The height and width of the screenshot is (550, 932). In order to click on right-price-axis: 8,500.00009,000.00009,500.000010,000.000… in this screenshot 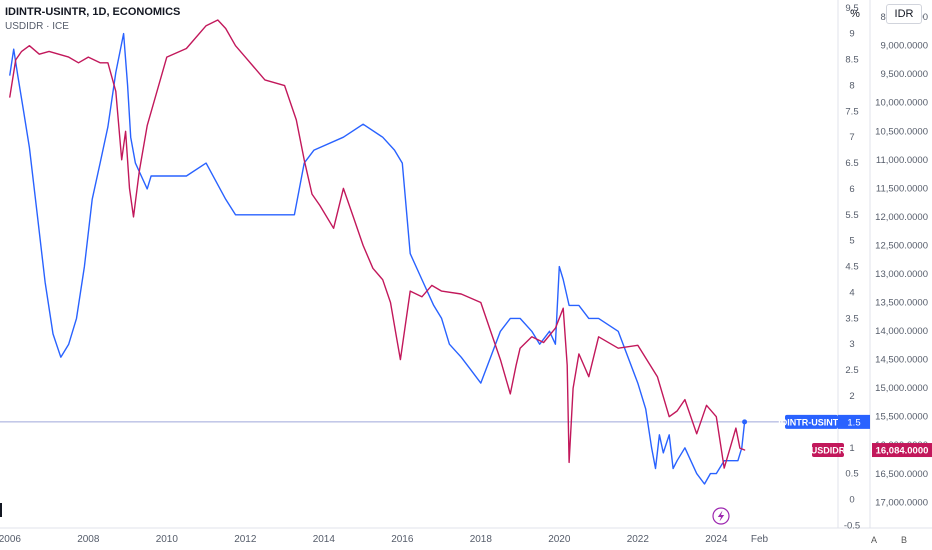, I will do `click(901, 260)`.